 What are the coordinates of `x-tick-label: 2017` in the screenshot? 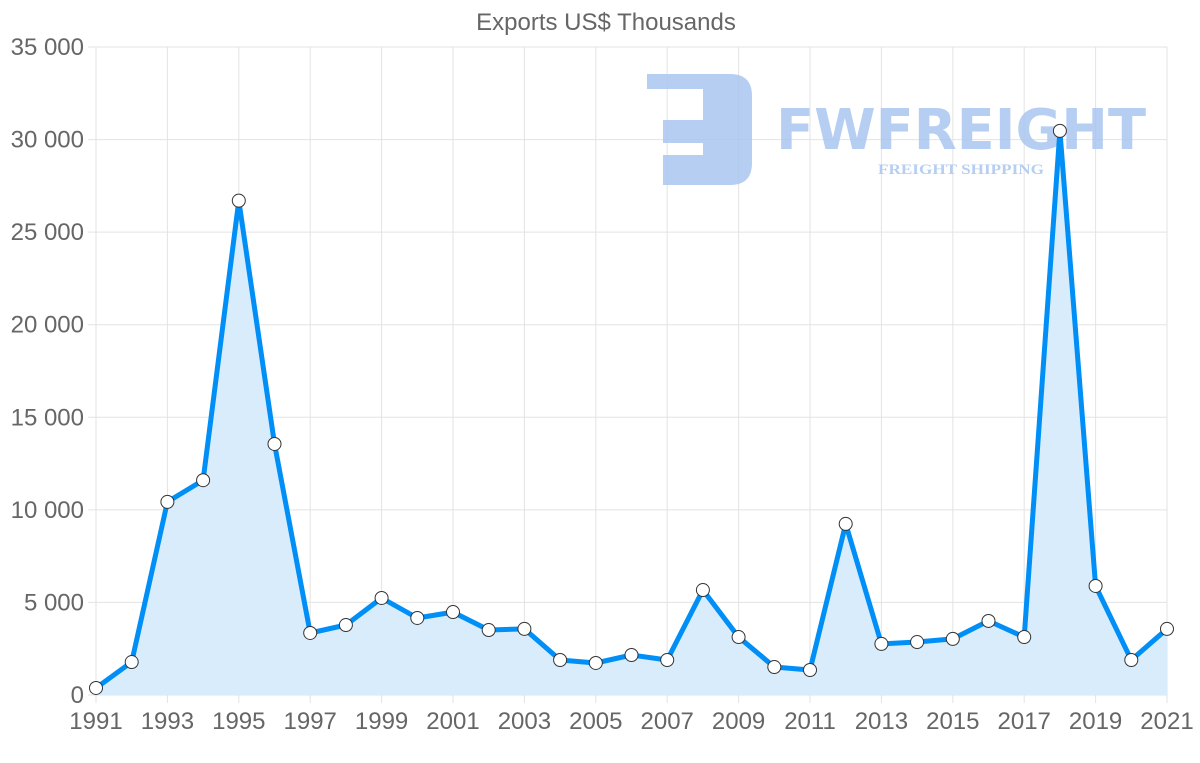 It's located at (1024, 721).